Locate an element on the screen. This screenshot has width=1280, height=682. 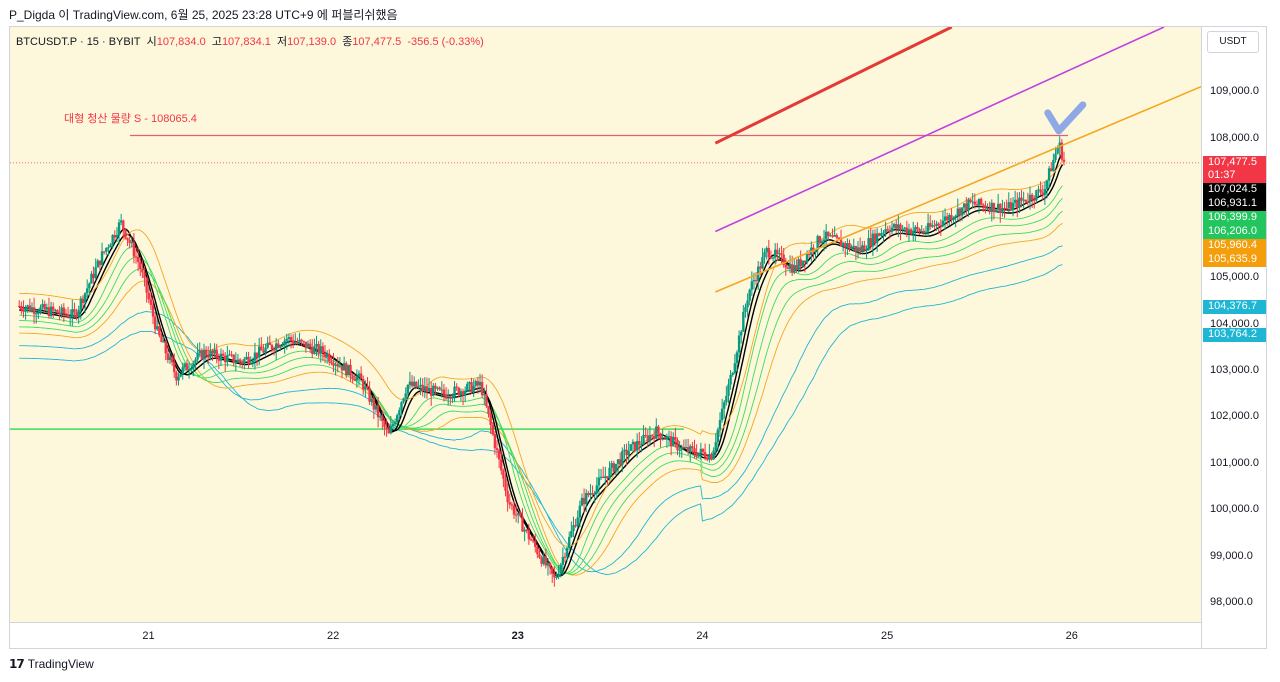
trendline-red is located at coordinates (833, 86).